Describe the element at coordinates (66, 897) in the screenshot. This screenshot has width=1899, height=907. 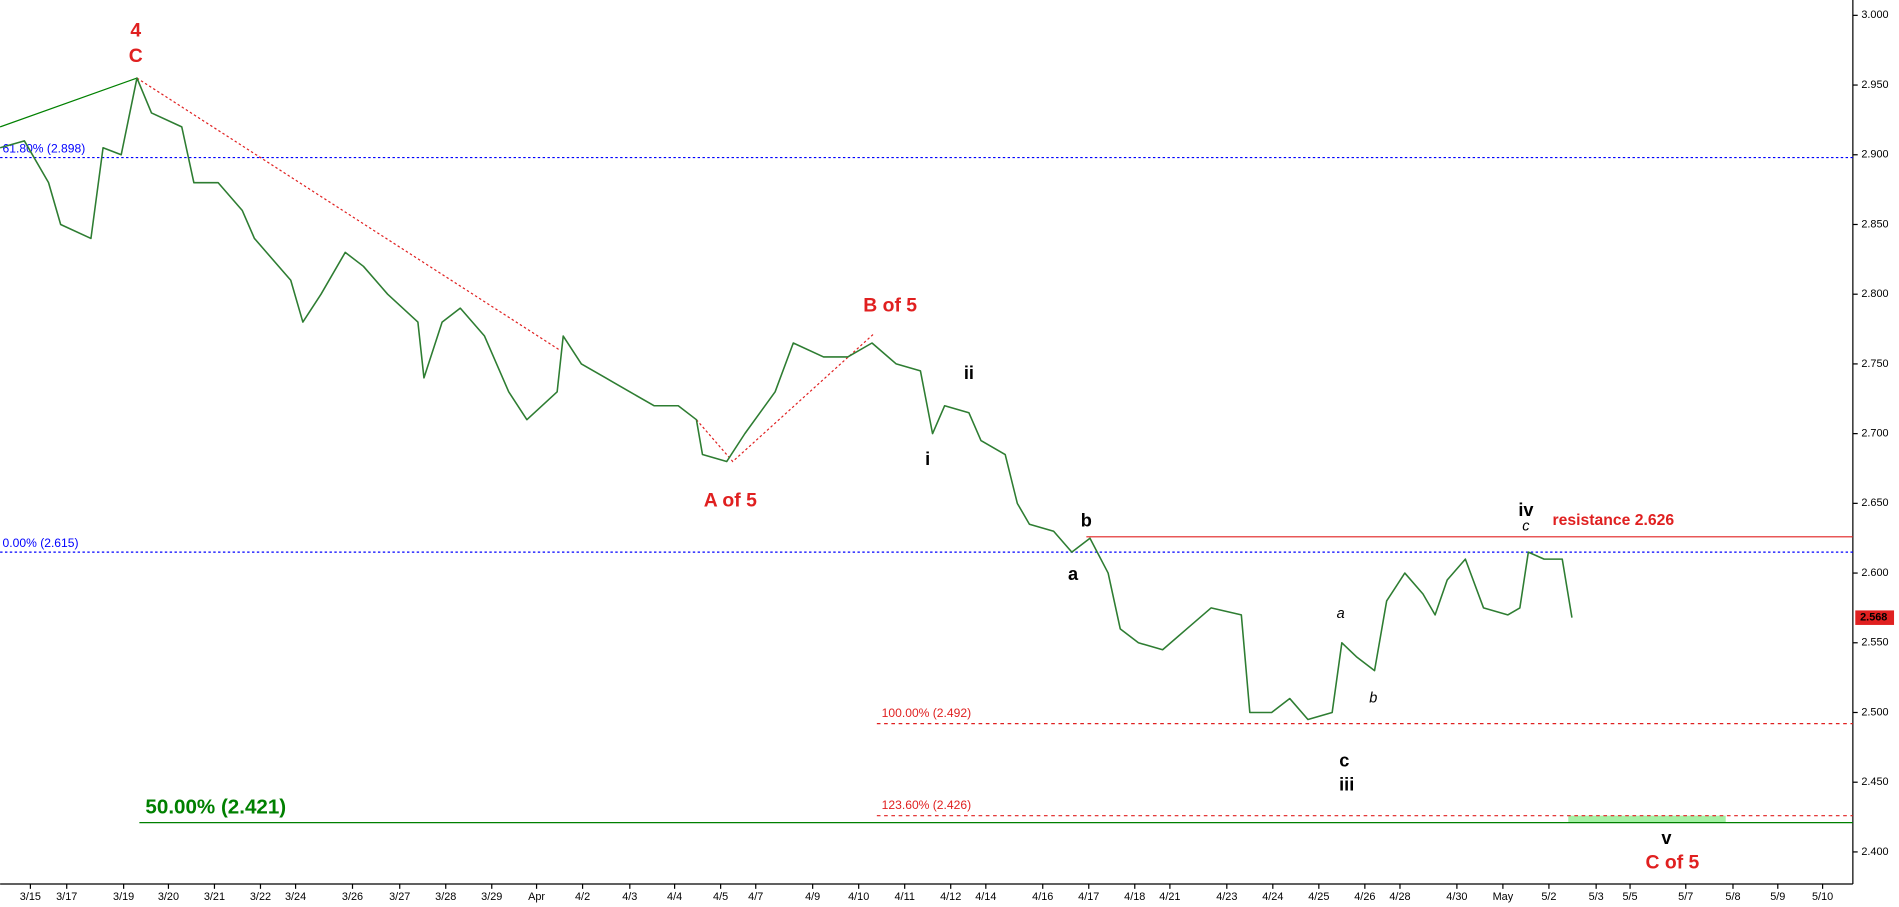
I see `x-tick-label: 3/17` at that location.